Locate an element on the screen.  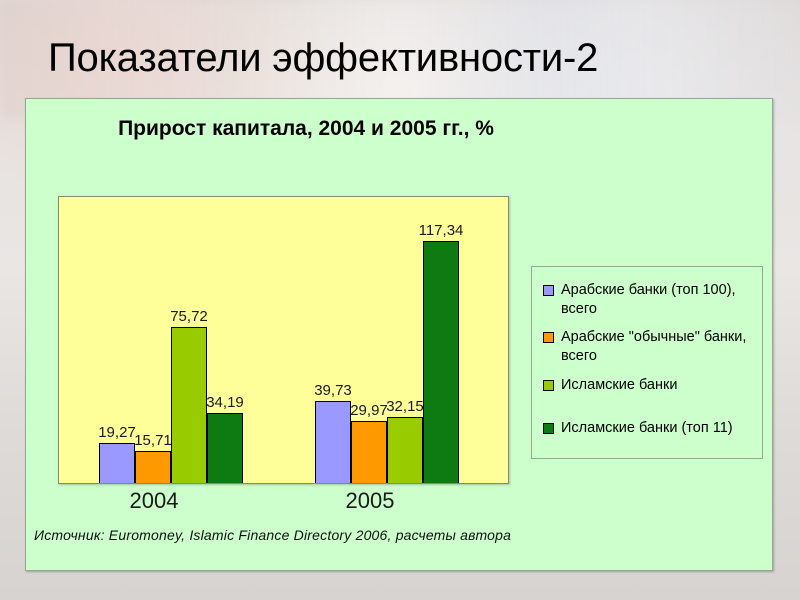
bar-value-label: 75,72 is located at coordinates (189, 316).